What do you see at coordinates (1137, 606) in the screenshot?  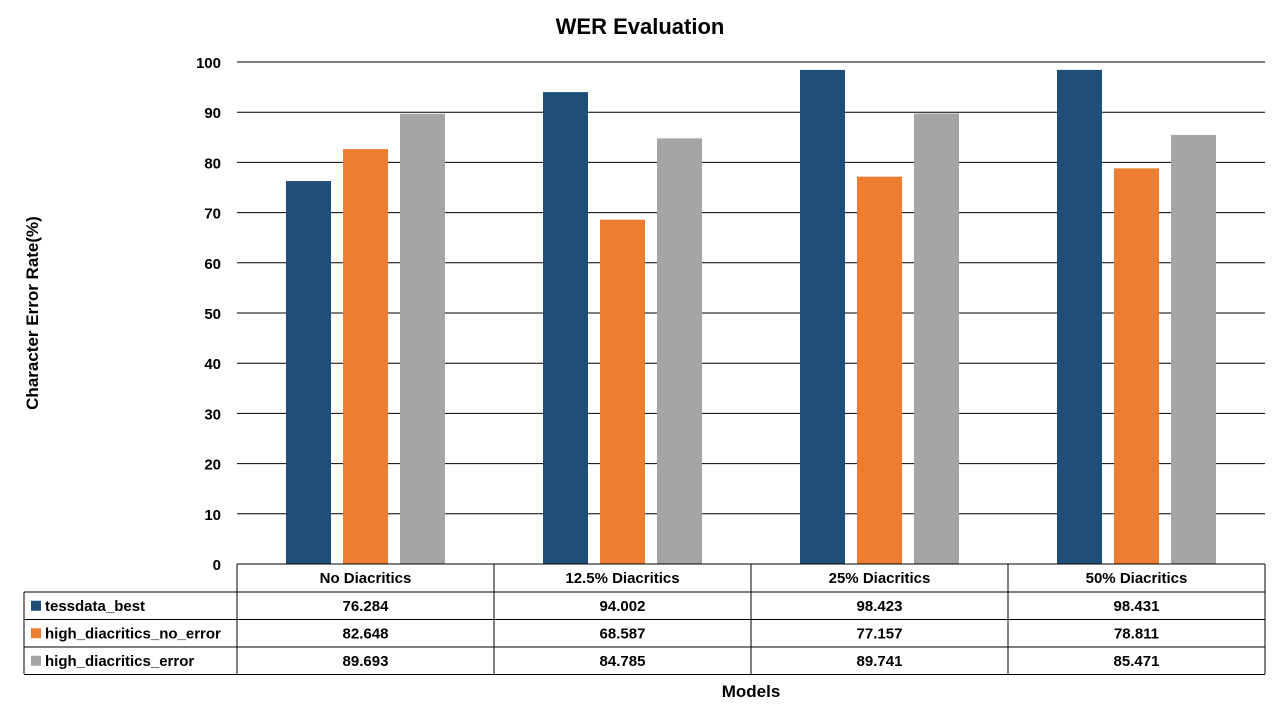 I see `data-label: 98.431` at bounding box center [1137, 606].